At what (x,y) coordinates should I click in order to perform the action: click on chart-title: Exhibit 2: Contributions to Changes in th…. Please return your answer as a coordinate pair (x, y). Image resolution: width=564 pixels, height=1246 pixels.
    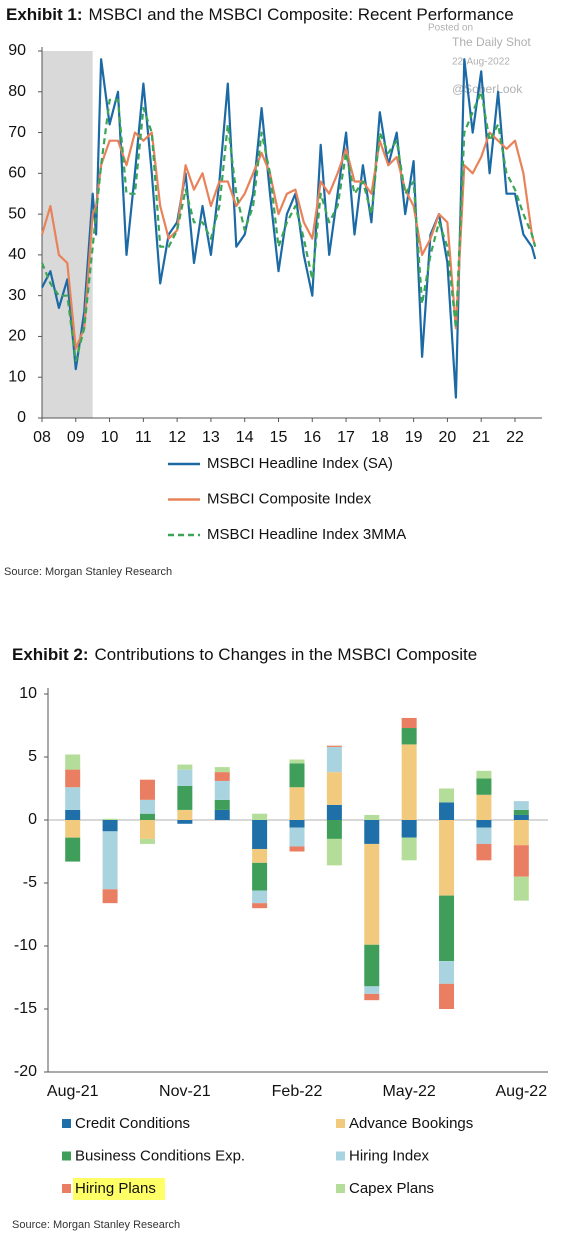
    Looking at the image, I should click on (244, 654).